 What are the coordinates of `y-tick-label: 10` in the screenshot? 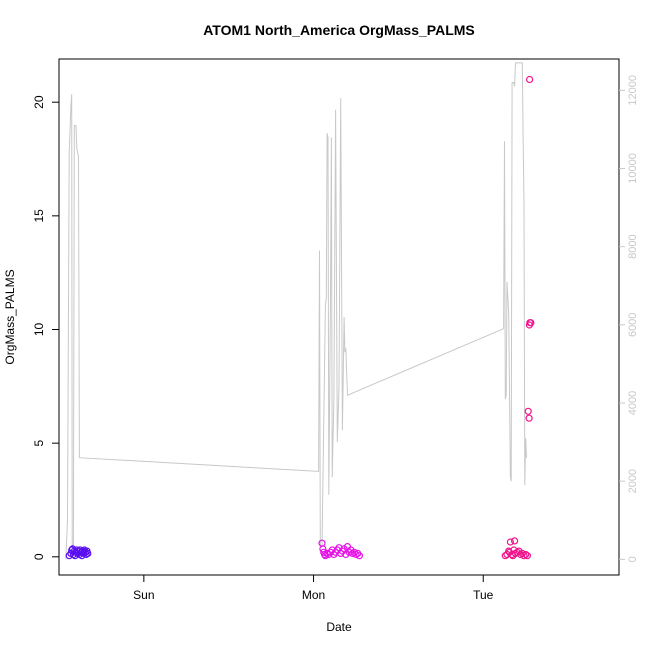 It's located at (39, 330).